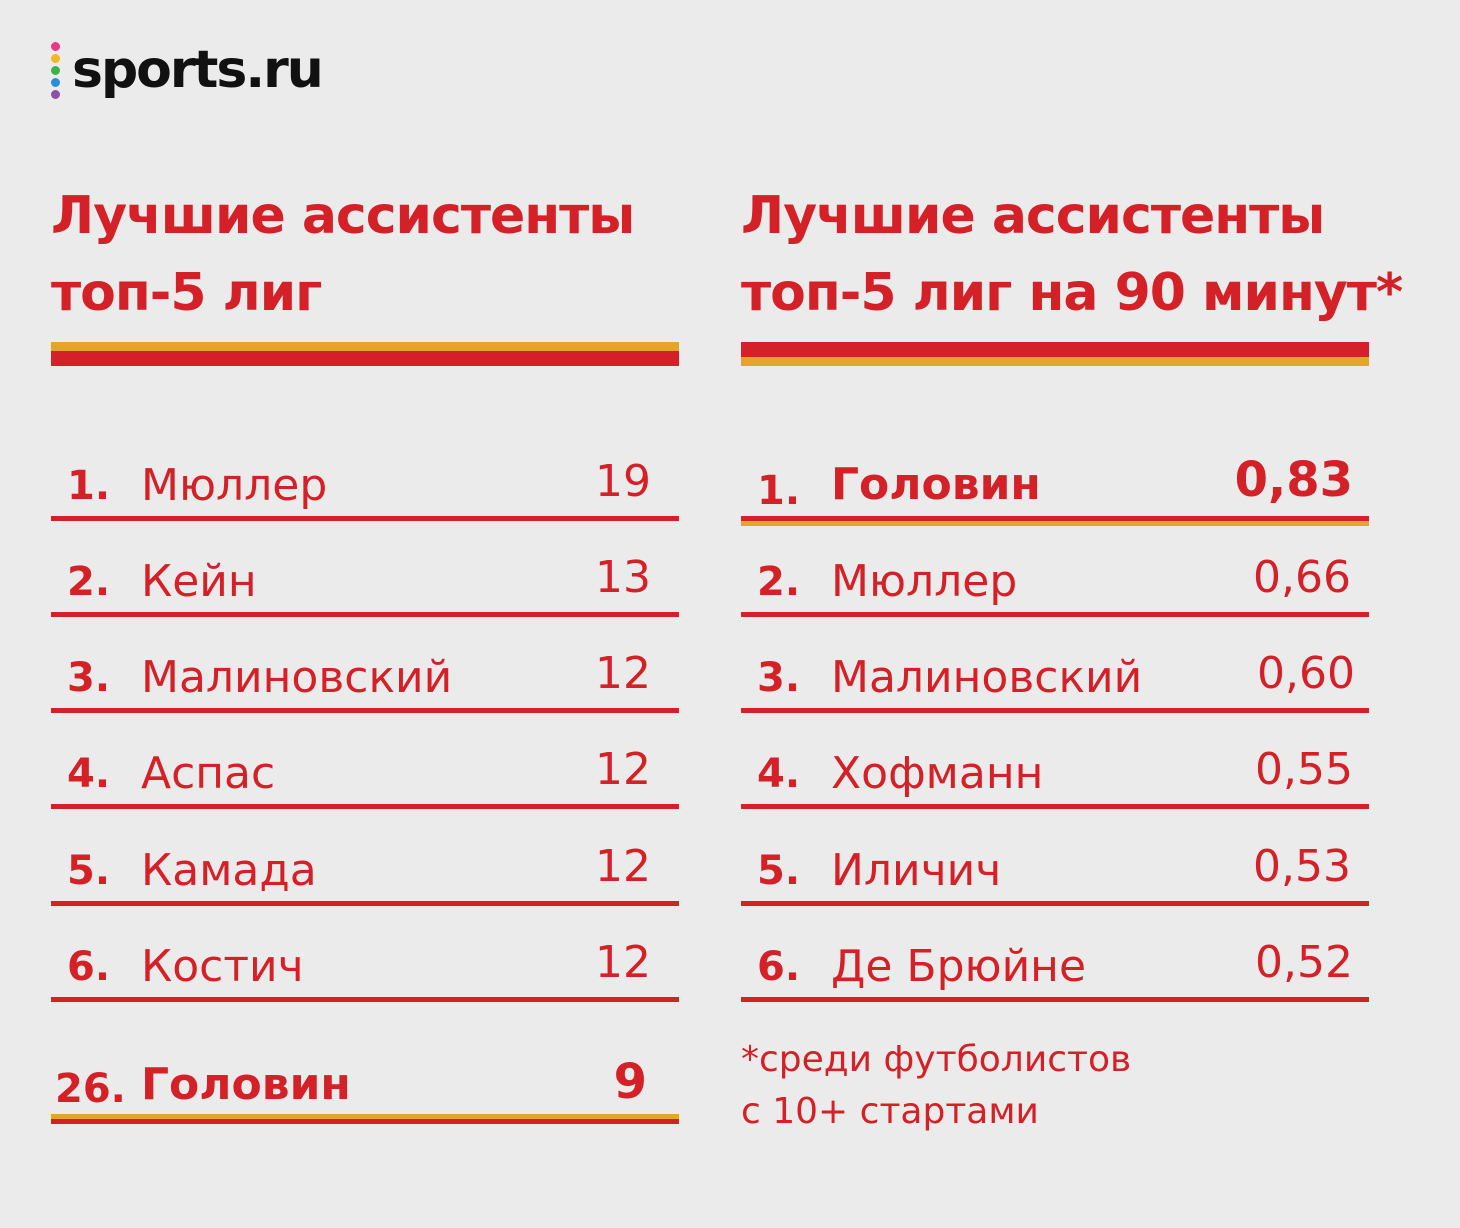 The width and height of the screenshot is (1460, 1228). I want to click on row-name: Камада, so click(229, 870).